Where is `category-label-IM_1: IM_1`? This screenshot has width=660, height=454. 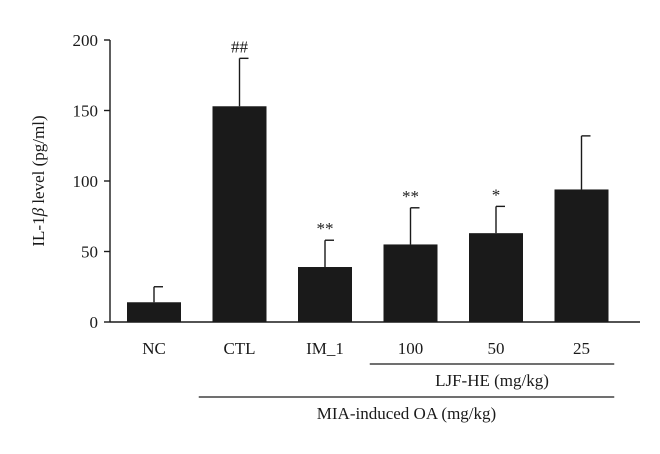
category-label-IM_1: IM_1 is located at coordinates (325, 348).